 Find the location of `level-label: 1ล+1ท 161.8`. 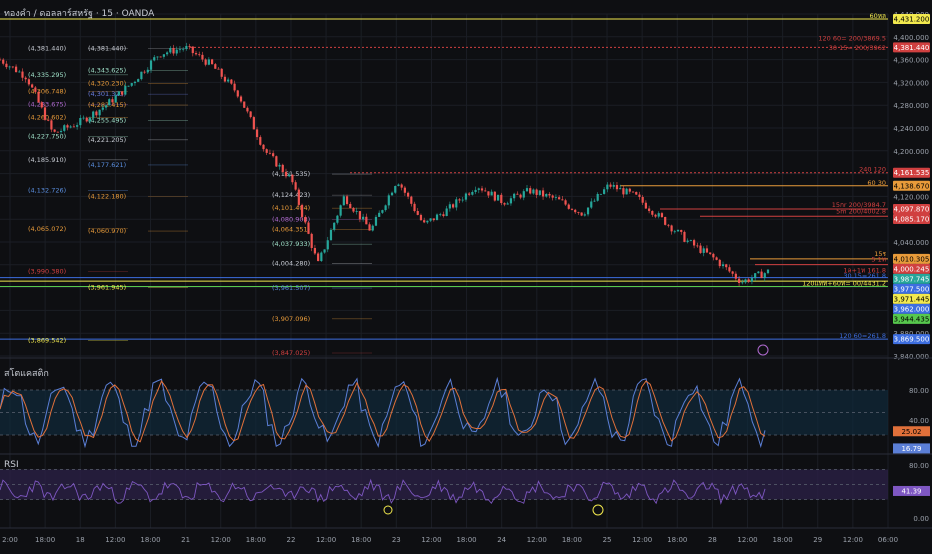

level-label: 1ล+1ท 161.8 is located at coordinates (864, 270).